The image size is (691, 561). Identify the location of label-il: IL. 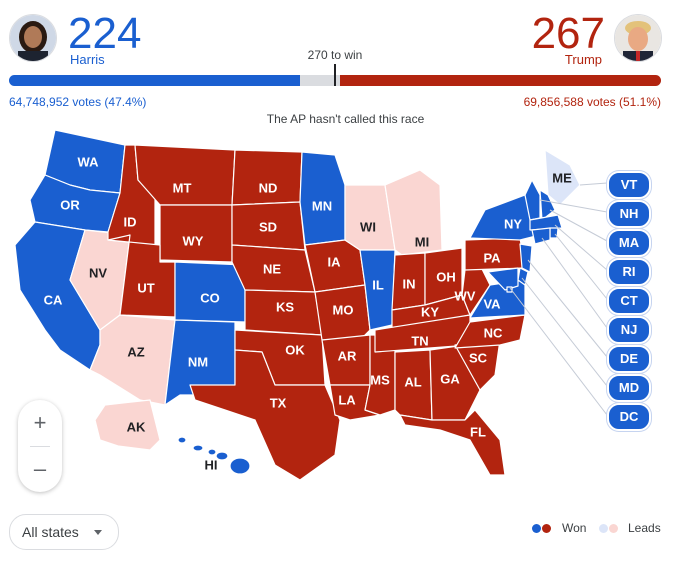
(378, 285).